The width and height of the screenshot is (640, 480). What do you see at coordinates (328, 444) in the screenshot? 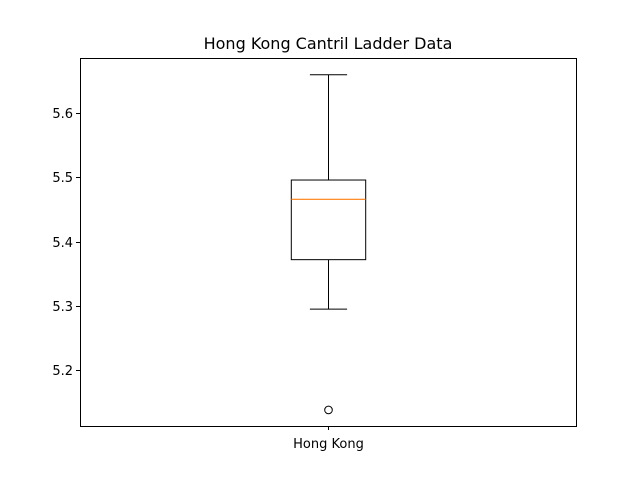
I see `x-tick-label: Hong Kong` at bounding box center [328, 444].